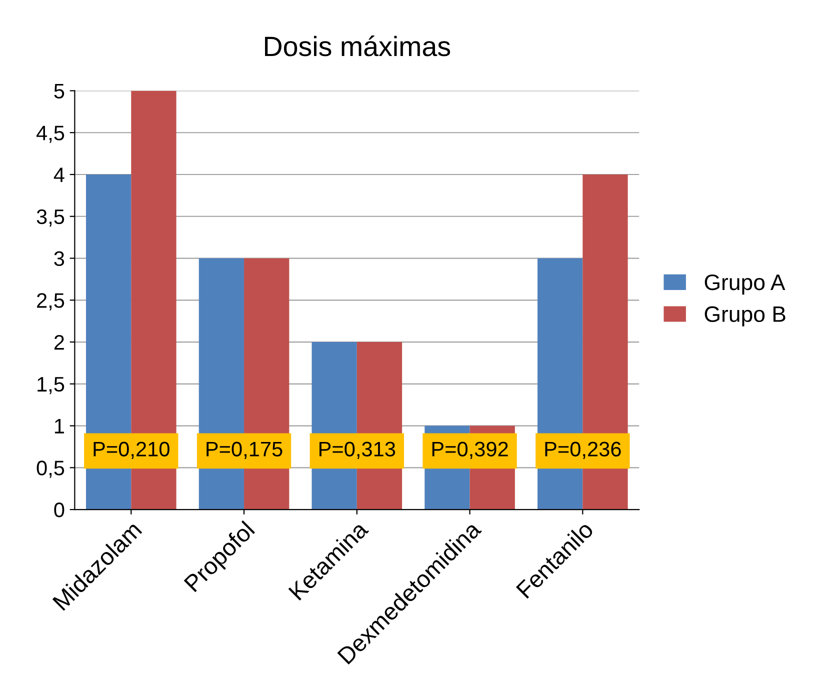 This screenshot has width=830, height=698. Describe the element at coordinates (50, 134) in the screenshot. I see `y-tick-label: 4,5` at that location.